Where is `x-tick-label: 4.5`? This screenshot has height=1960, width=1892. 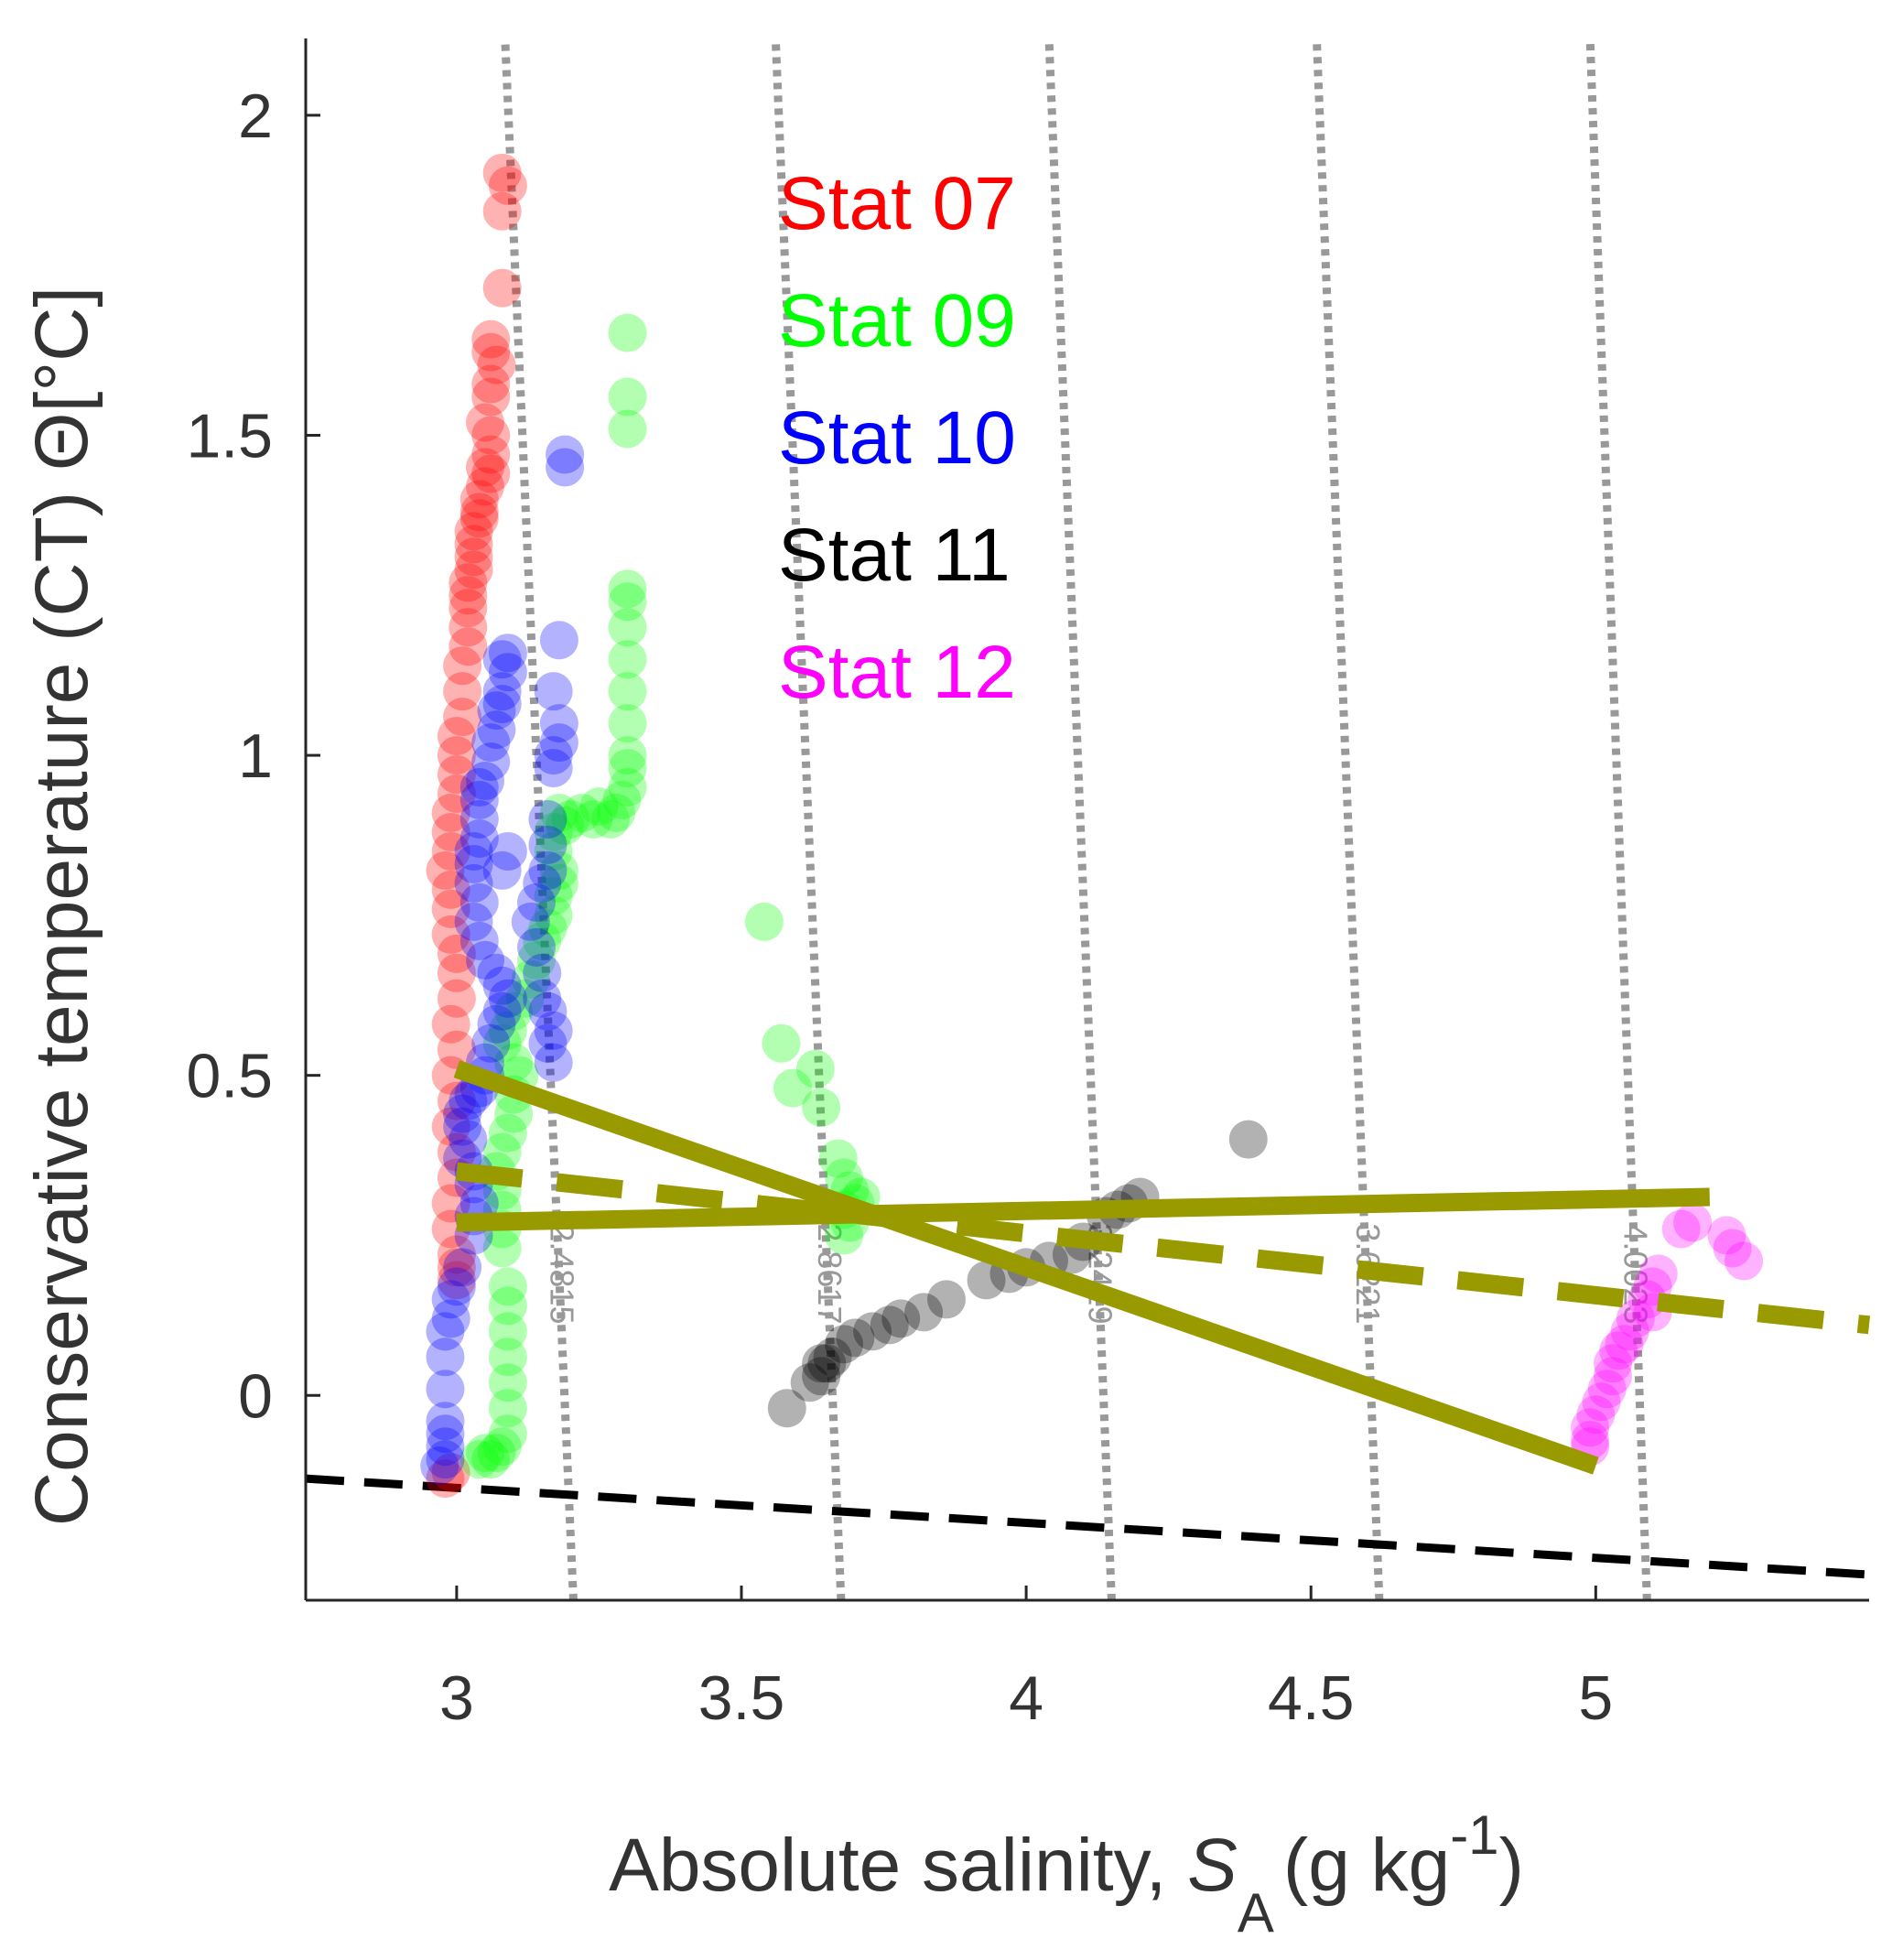 x-tick-label: 4.5 is located at coordinates (1311, 1698).